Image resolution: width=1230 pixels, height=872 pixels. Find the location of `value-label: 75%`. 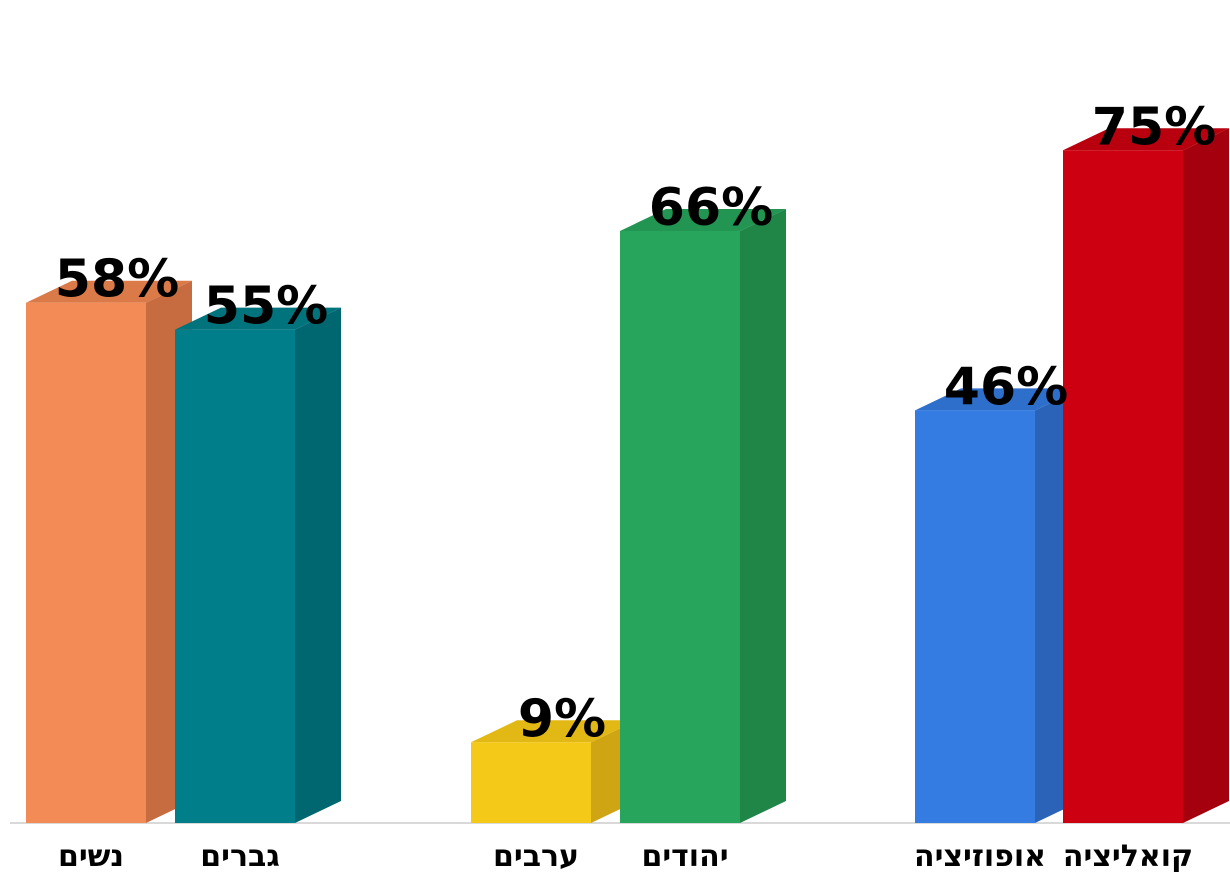

value-label: 75% is located at coordinates (1154, 127).